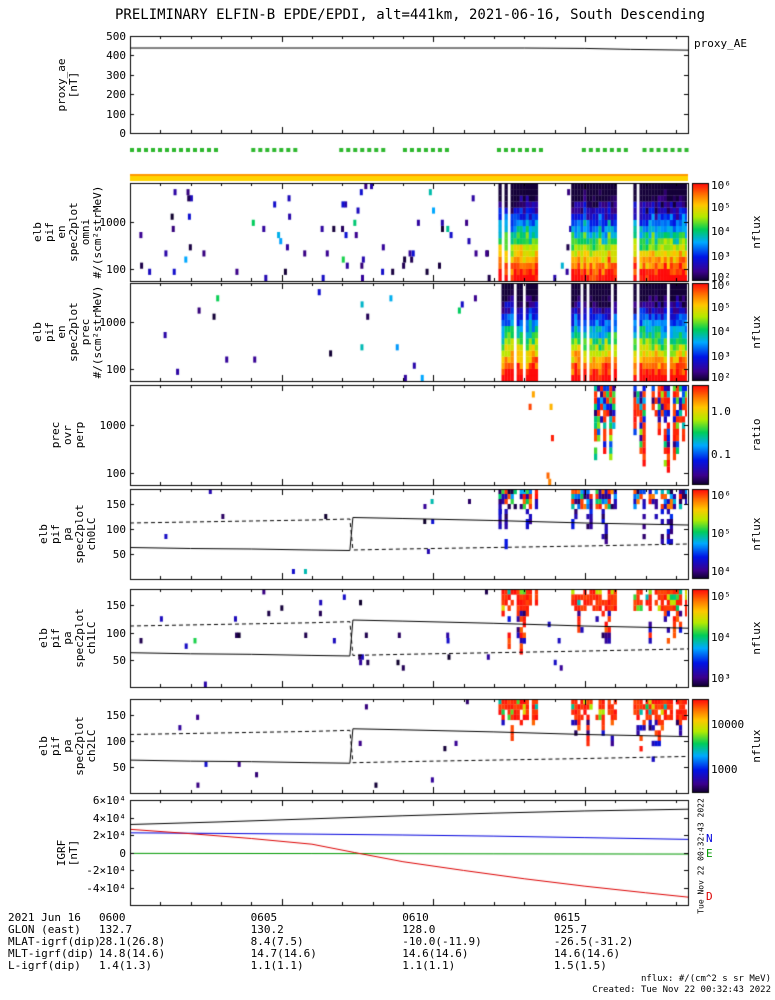 The width and height of the screenshot is (775, 1000). Describe the element at coordinates (67, 638) in the screenshot. I see `ch1LC-ylabel: elb pif pa spec2plot ch1LC` at that location.